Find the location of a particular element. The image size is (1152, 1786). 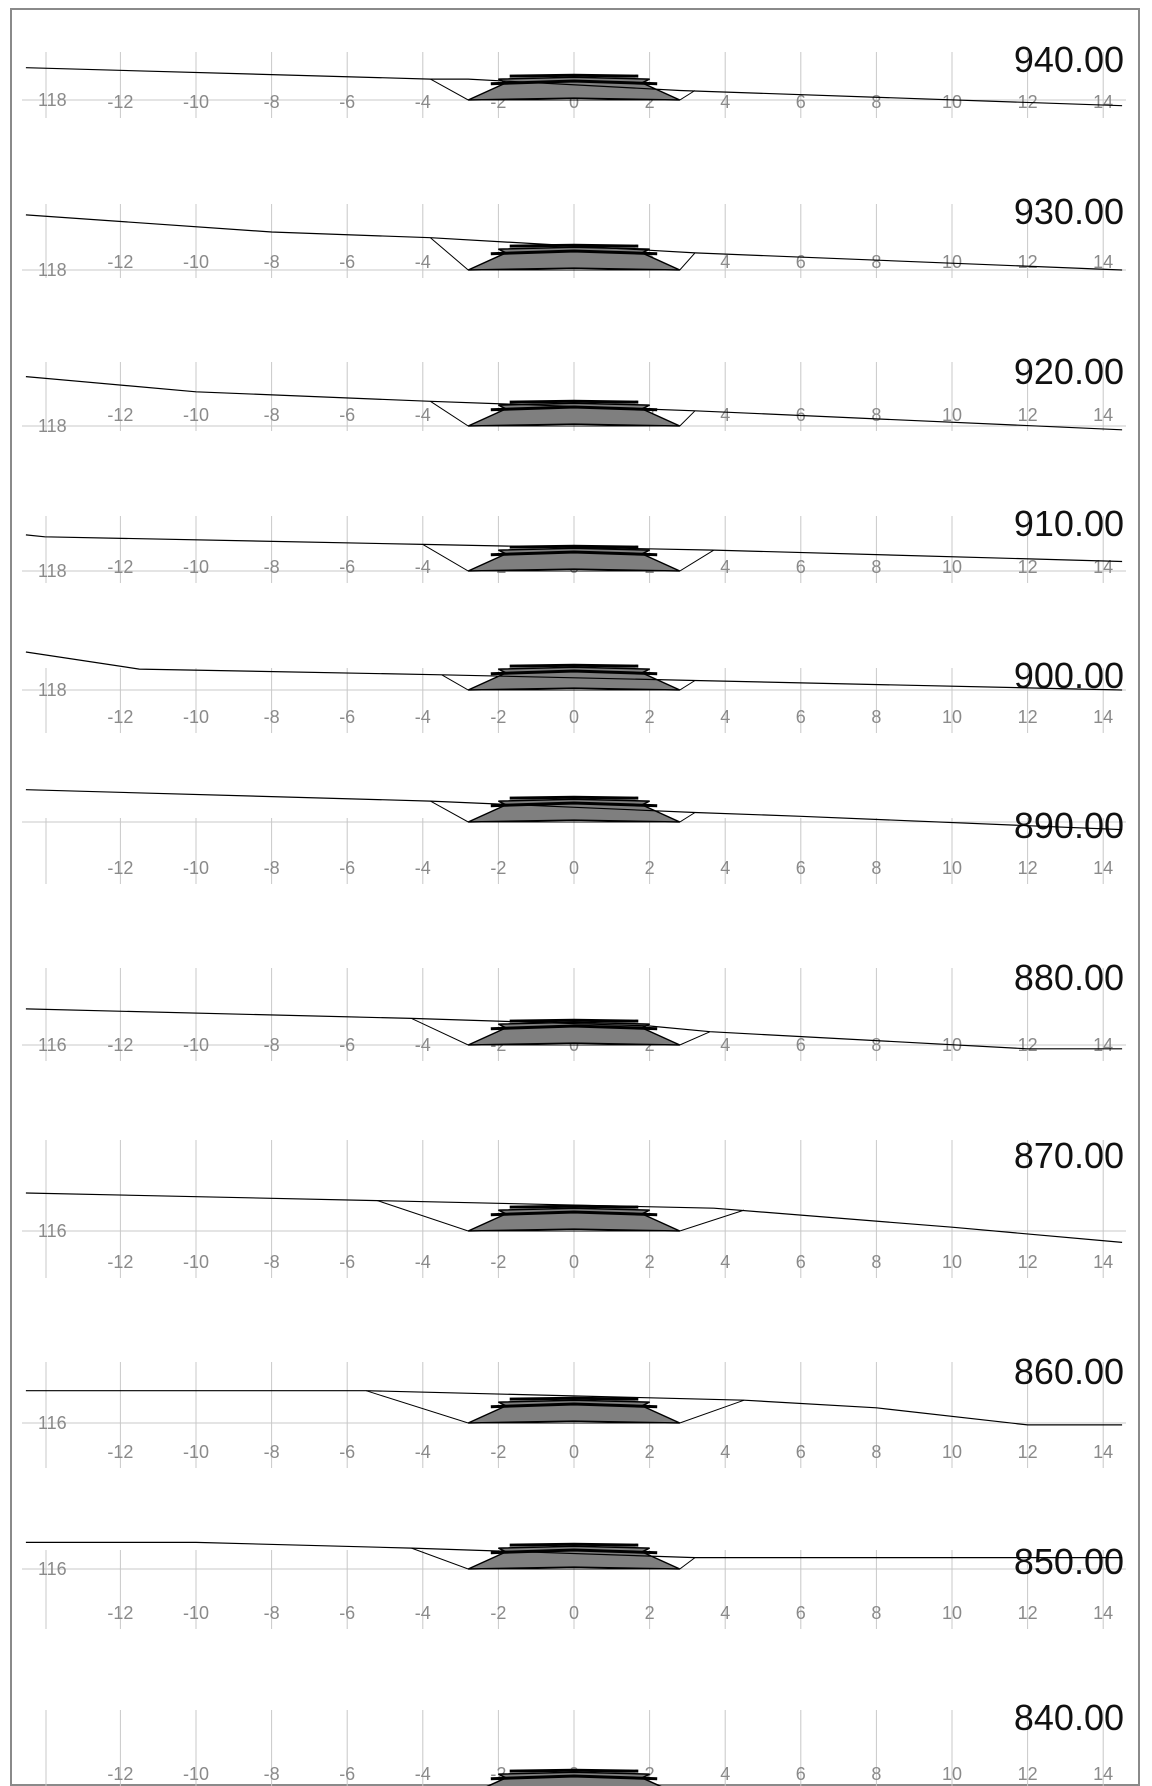

section-850.00: -12 -10 -8 -6 -4 -2 0 2 4 6 8 10 12 14 116 850.00 is located at coordinates (574, 1585).